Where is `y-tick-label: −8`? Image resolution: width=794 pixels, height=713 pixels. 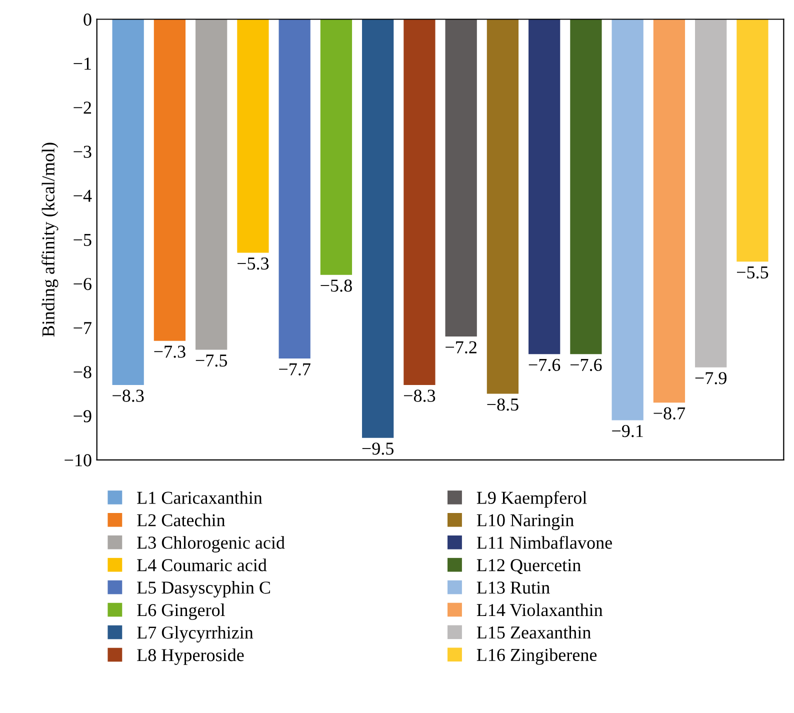
y-tick-label: −8 is located at coordinates (83, 372).